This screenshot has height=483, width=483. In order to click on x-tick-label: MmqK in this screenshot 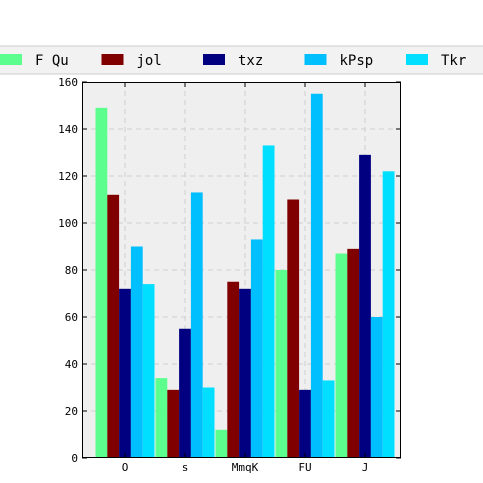, I will do `click(245, 467)`.